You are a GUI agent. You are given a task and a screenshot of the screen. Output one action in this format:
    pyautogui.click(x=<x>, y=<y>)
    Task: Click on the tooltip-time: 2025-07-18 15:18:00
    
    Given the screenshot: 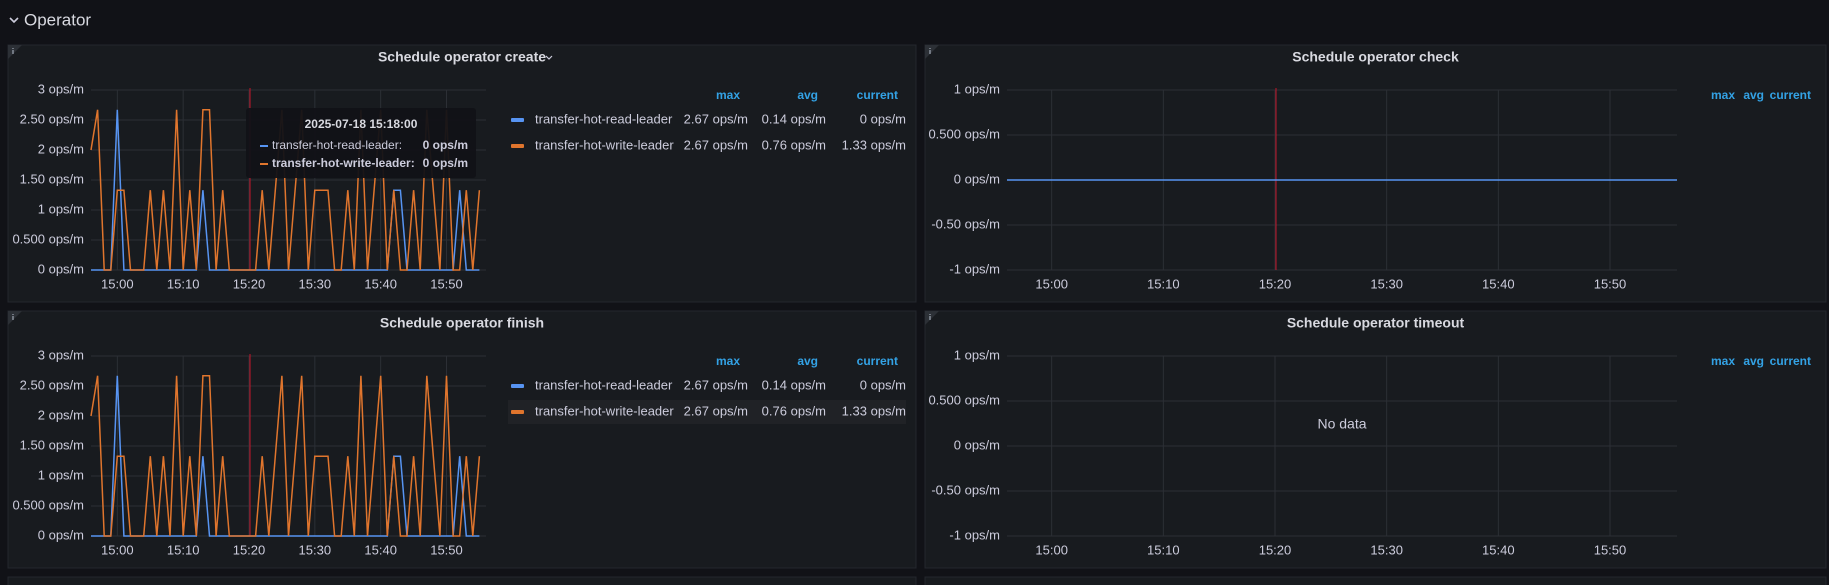 What is the action you would take?
    pyautogui.click(x=361, y=124)
    